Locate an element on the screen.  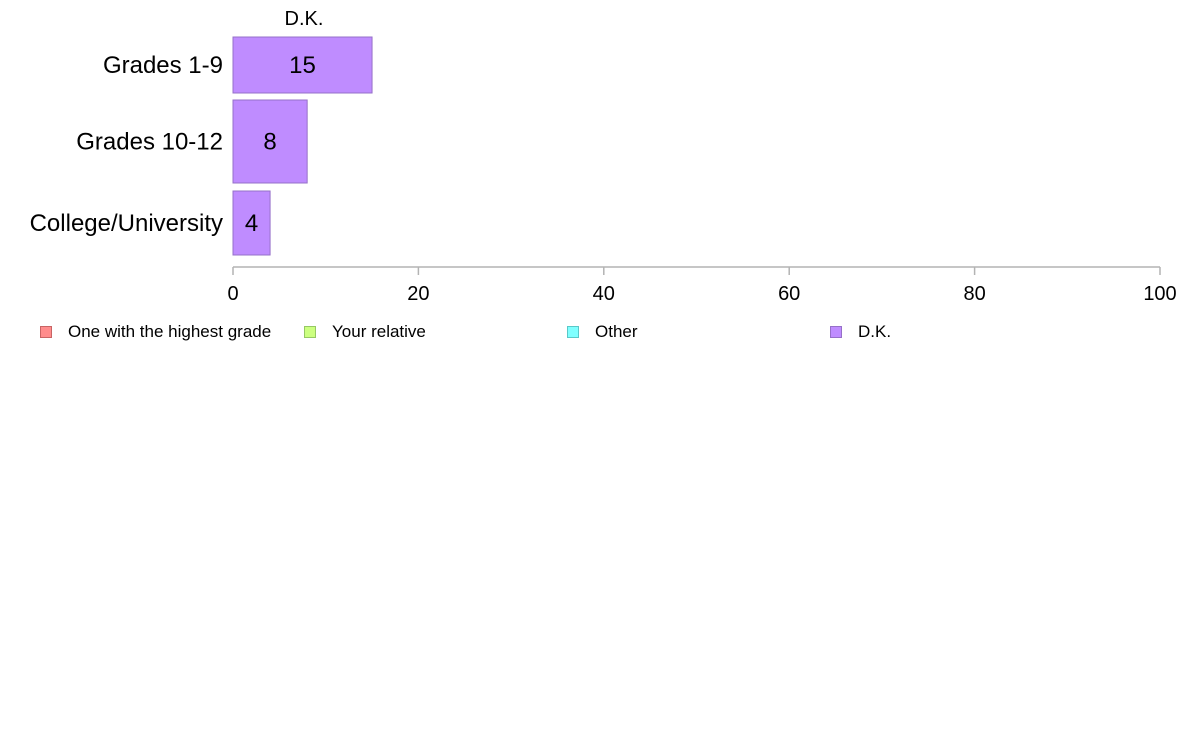
legend-label: Other is located at coordinates (616, 331).